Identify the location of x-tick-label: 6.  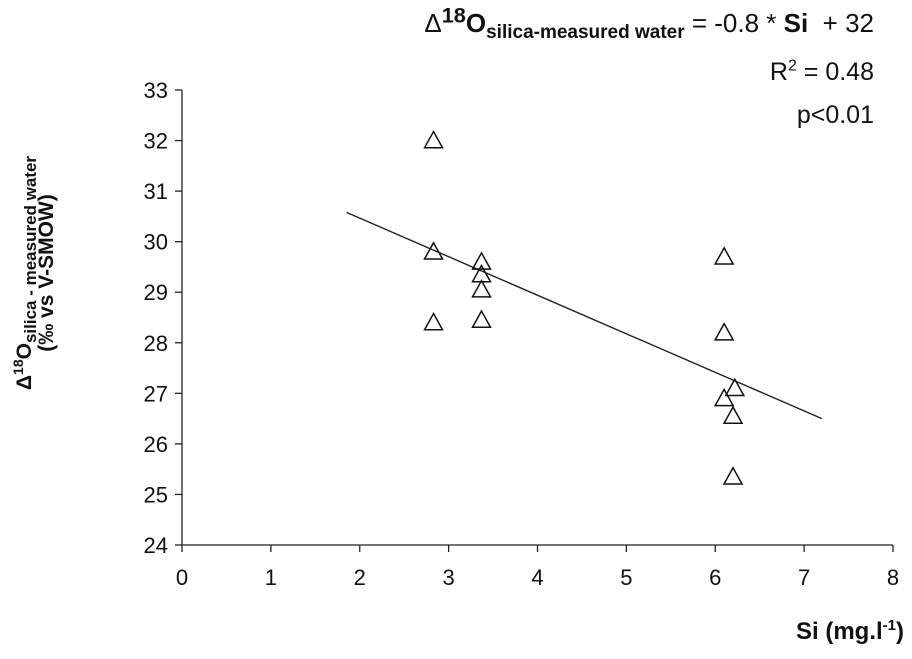
(715, 577).